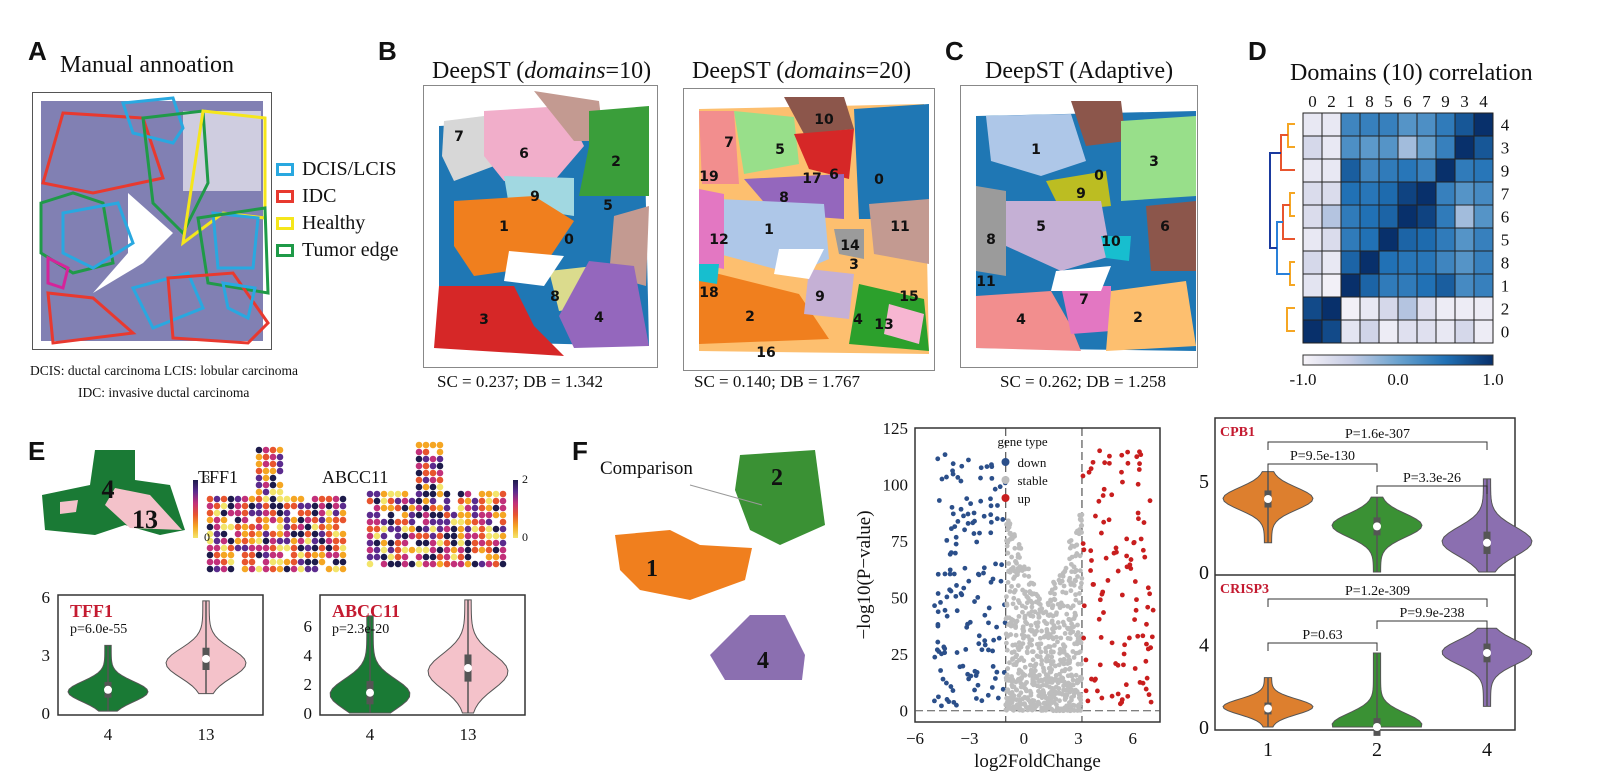  I want to click on domain-region, so click(899, 231).